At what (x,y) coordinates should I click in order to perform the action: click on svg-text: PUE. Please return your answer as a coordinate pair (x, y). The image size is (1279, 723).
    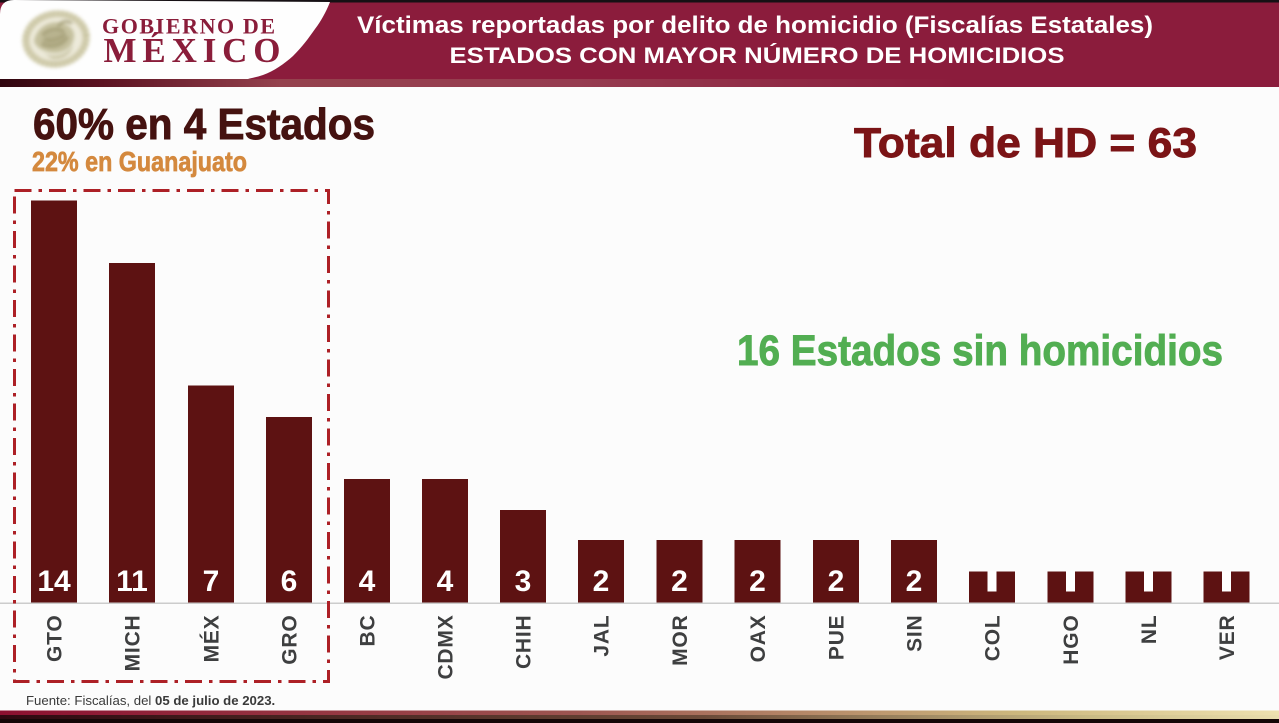
    Looking at the image, I should click on (837, 638).